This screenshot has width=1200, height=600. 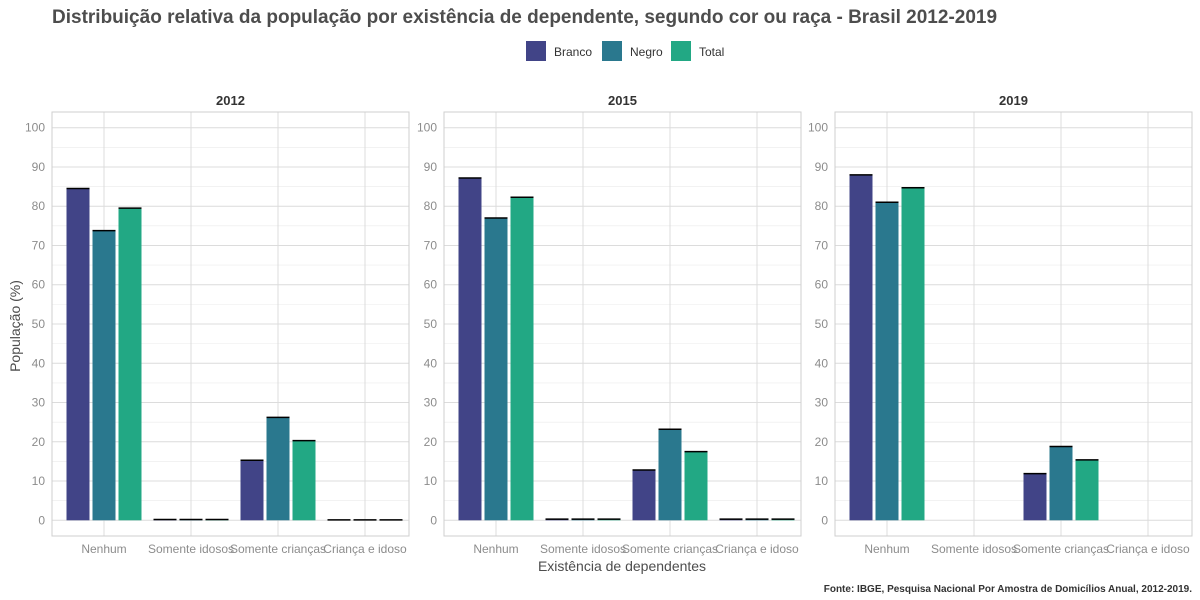 I want to click on legend-swatch-negro, so click(x=612, y=51).